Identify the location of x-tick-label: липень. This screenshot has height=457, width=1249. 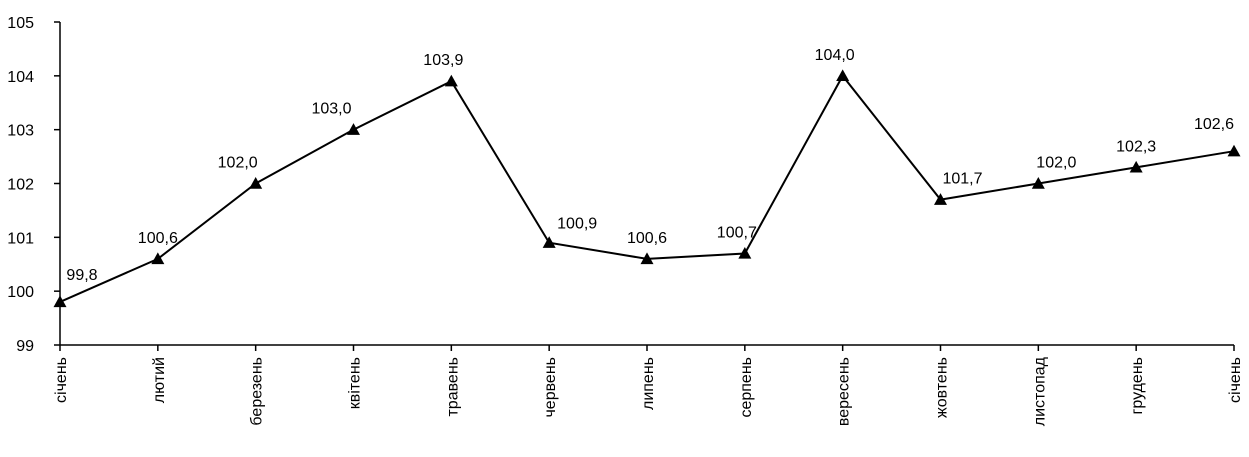
(648, 383).